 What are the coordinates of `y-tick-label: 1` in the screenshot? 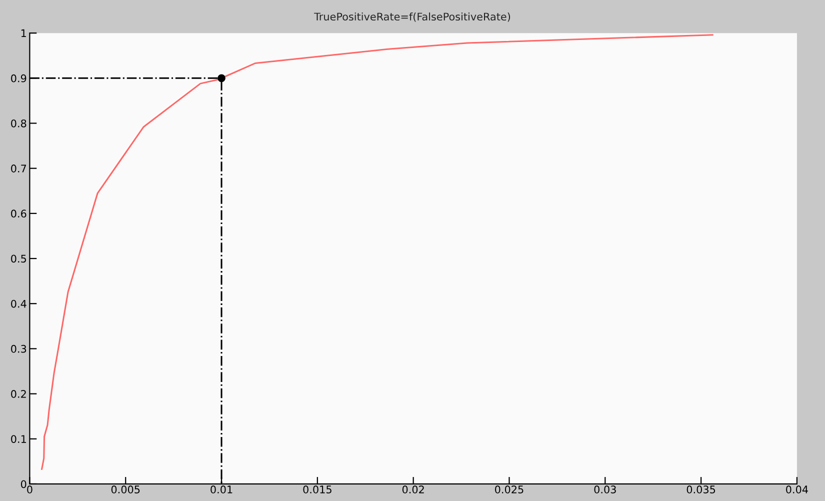 It's located at (23, 33).